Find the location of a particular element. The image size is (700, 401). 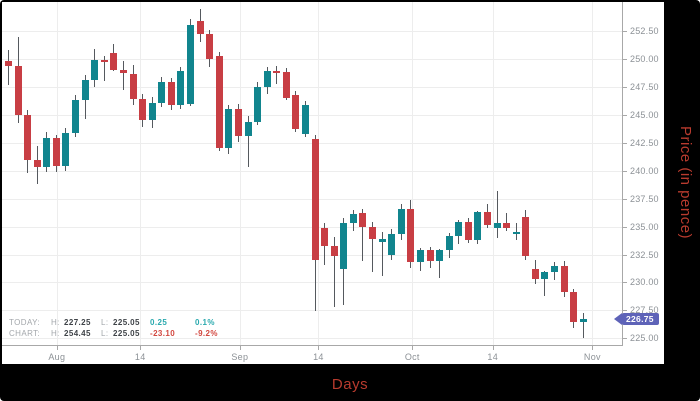

legend-chart-low-key: L: is located at coordinates (105, 333).